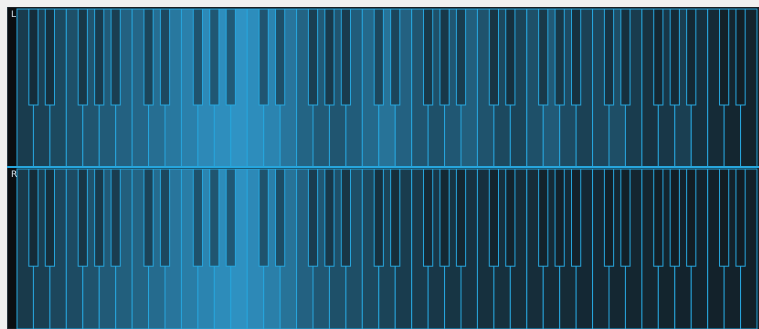 The height and width of the screenshot is (329, 759). I want to click on right-channel-label: R, so click(14, 175).